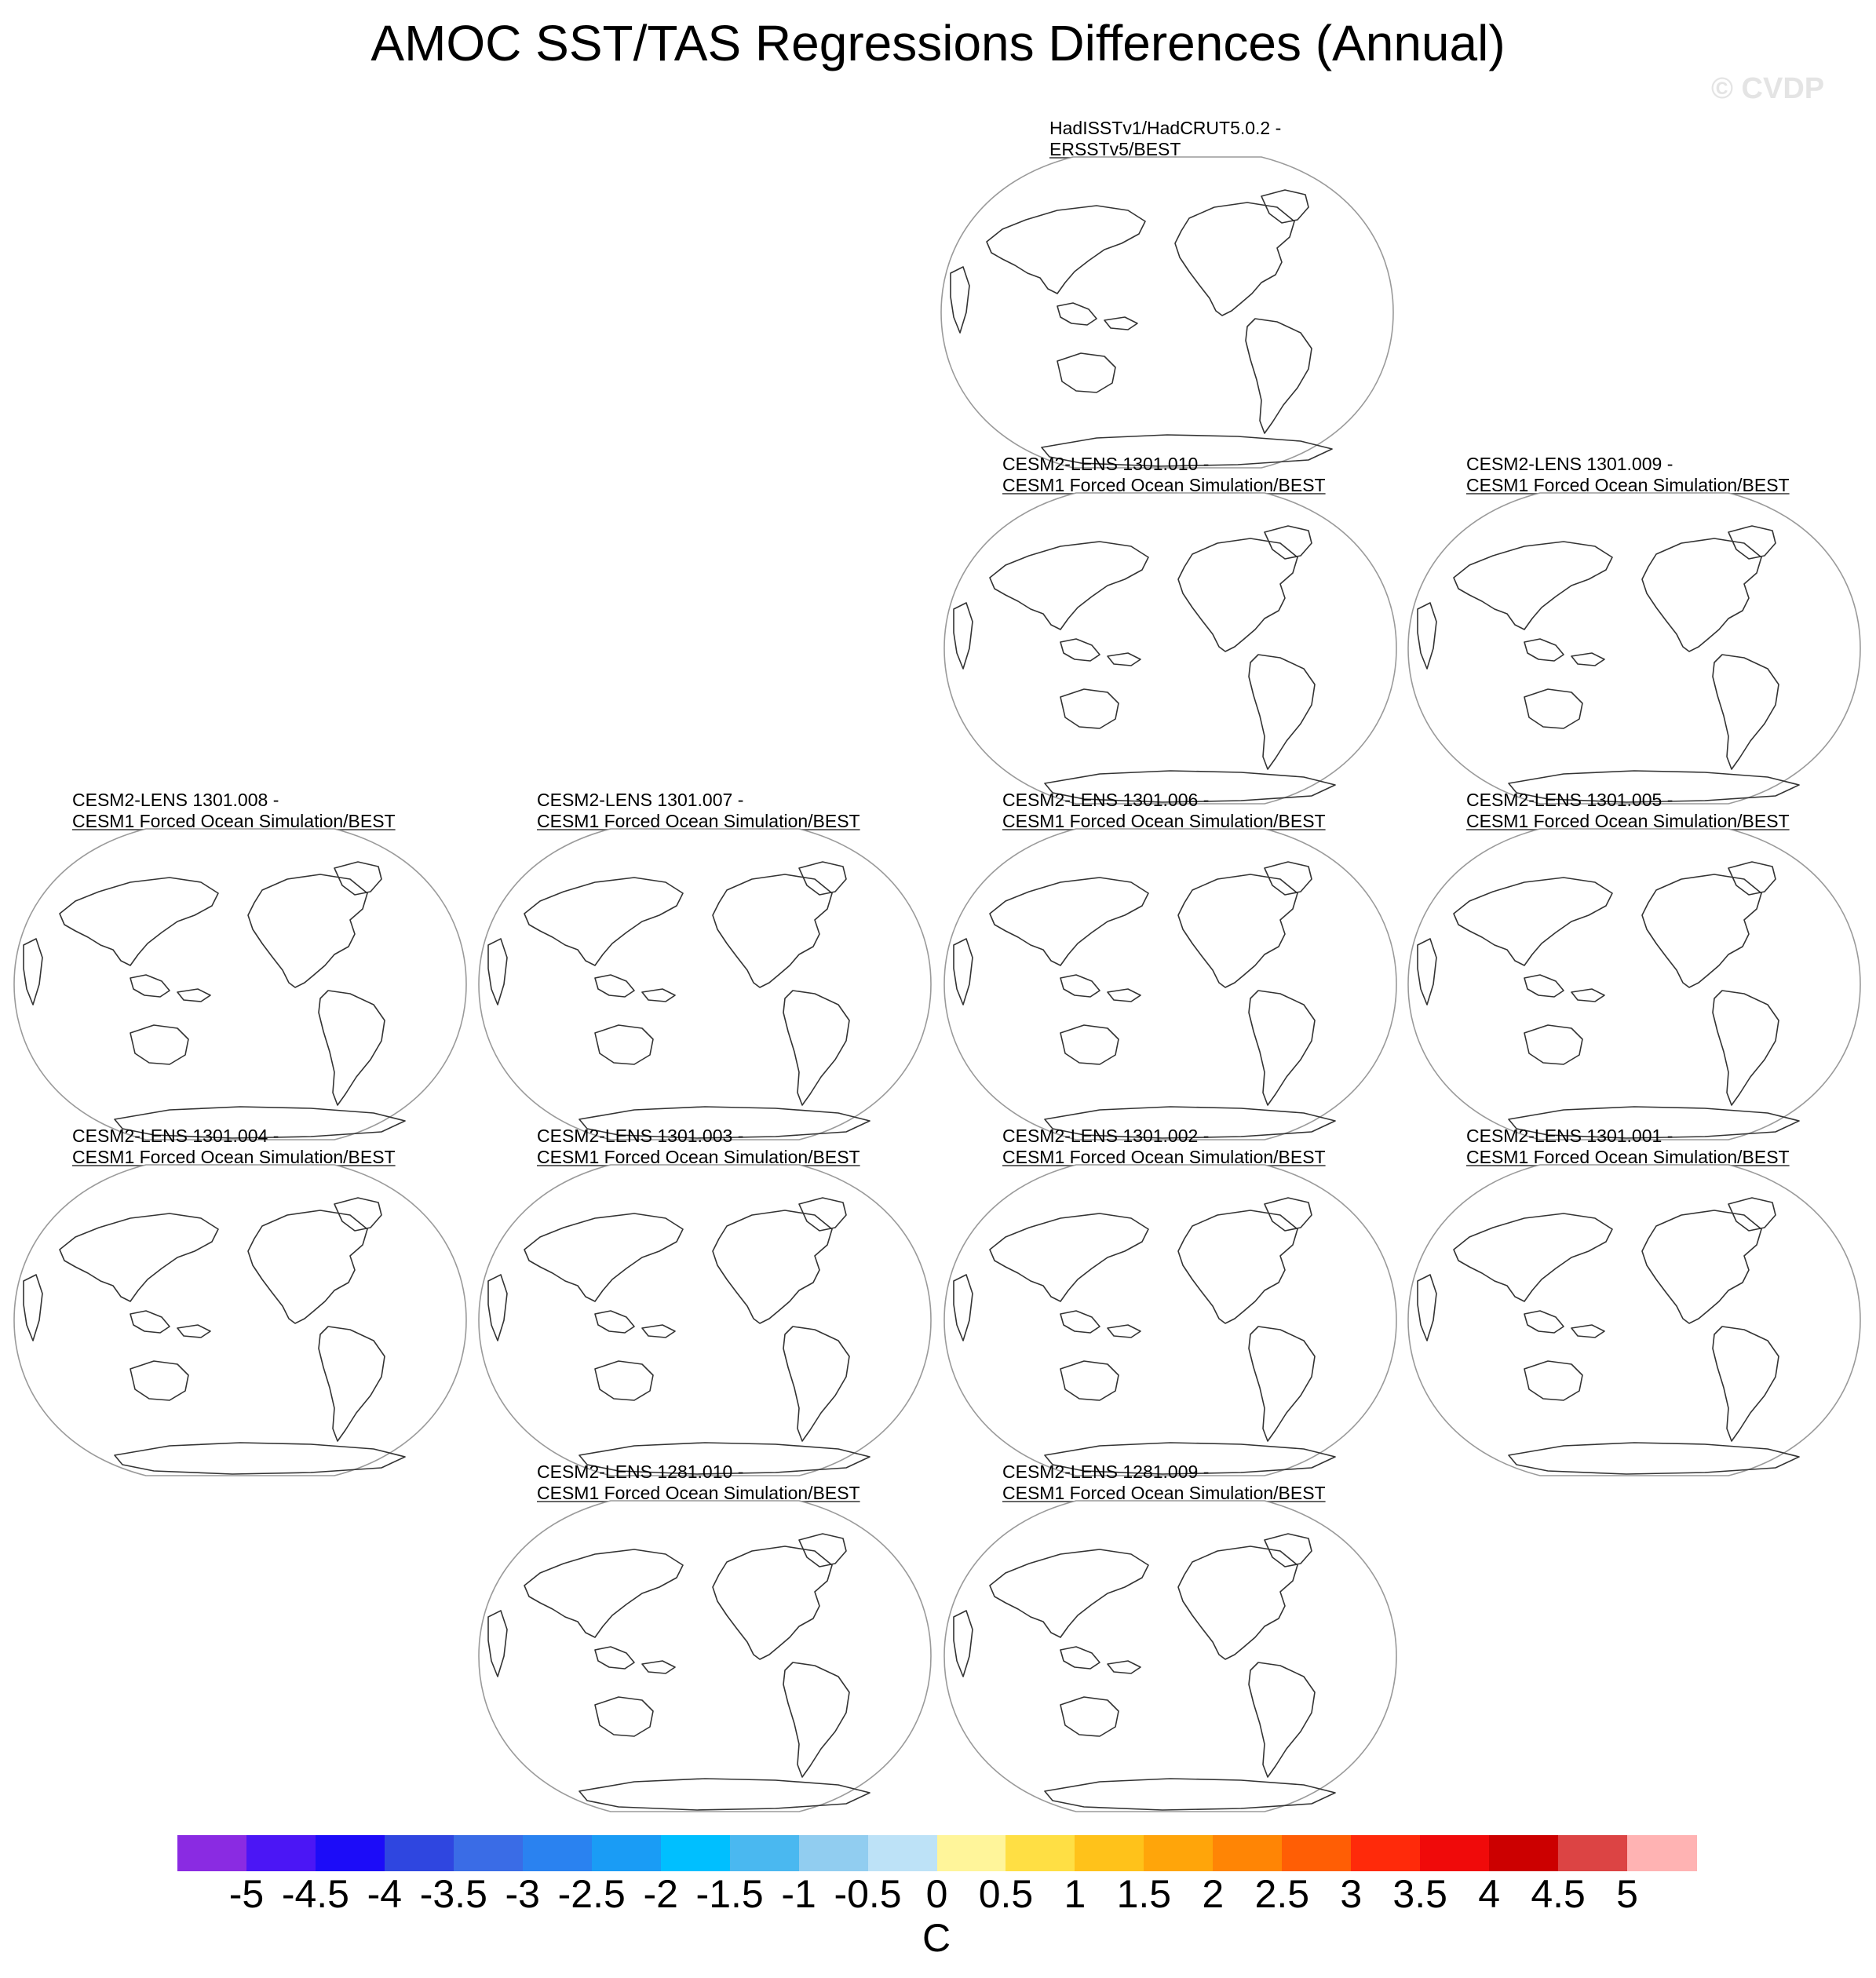 The height and width of the screenshot is (1978, 1876). I want to click on panel-title: HadISSTv1/HadCRUT5.0.2 - ERSSTv5/BEST, so click(1165, 139).